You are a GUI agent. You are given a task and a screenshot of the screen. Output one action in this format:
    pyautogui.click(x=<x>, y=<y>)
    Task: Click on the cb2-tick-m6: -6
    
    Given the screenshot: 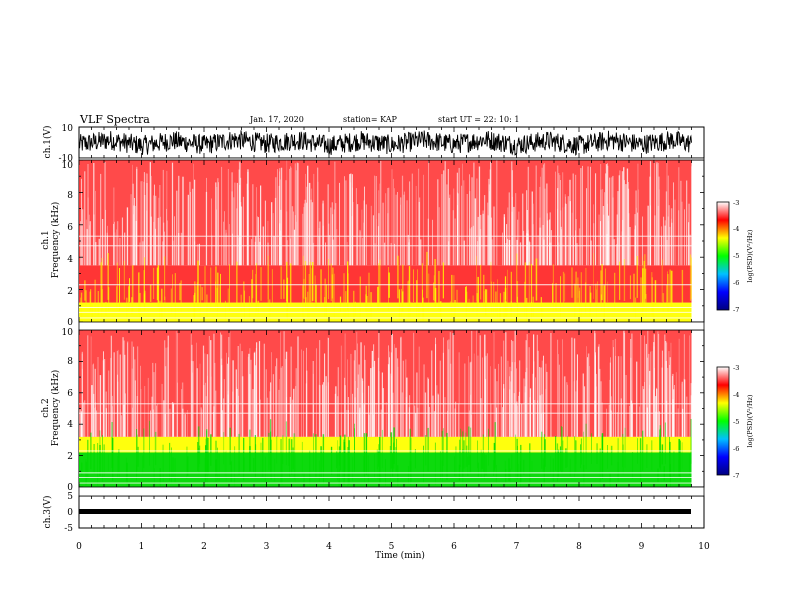 What is the action you would take?
    pyautogui.click(x=736, y=449)
    